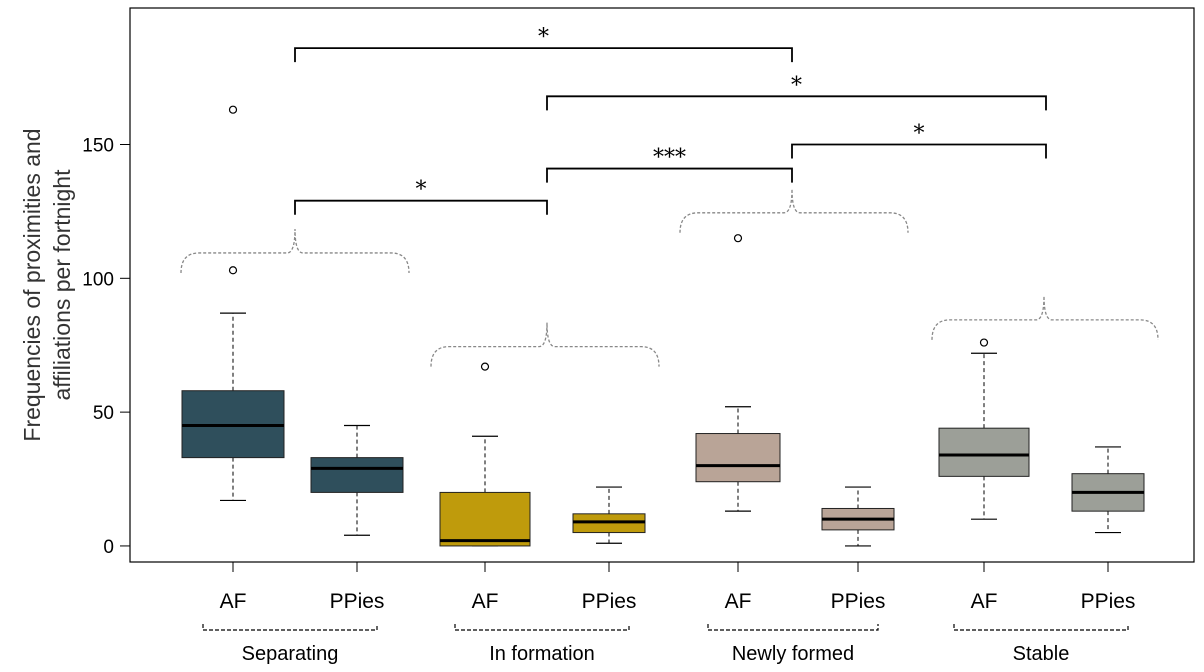 This screenshot has width=1204, height=672. What do you see at coordinates (103, 413) in the screenshot?
I see `y-tick-label: 50` at bounding box center [103, 413].